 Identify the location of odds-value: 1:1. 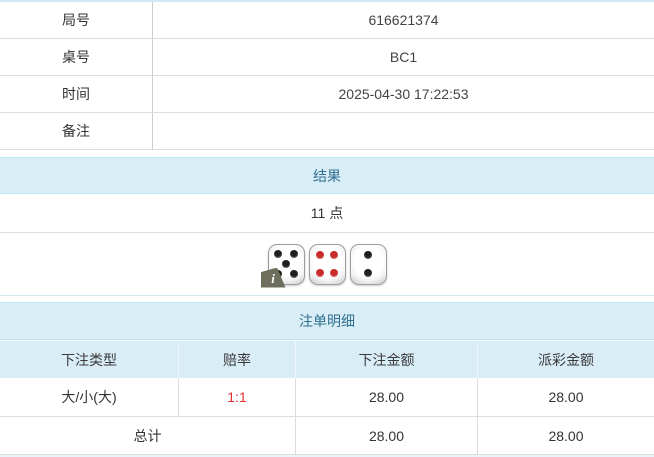
(236, 397).